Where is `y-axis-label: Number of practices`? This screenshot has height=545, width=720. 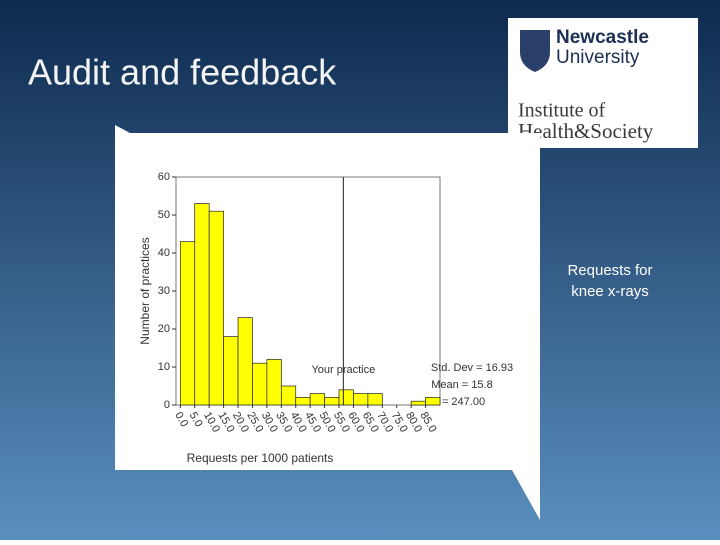
y-axis-label: Number of practices is located at coordinates (145, 290).